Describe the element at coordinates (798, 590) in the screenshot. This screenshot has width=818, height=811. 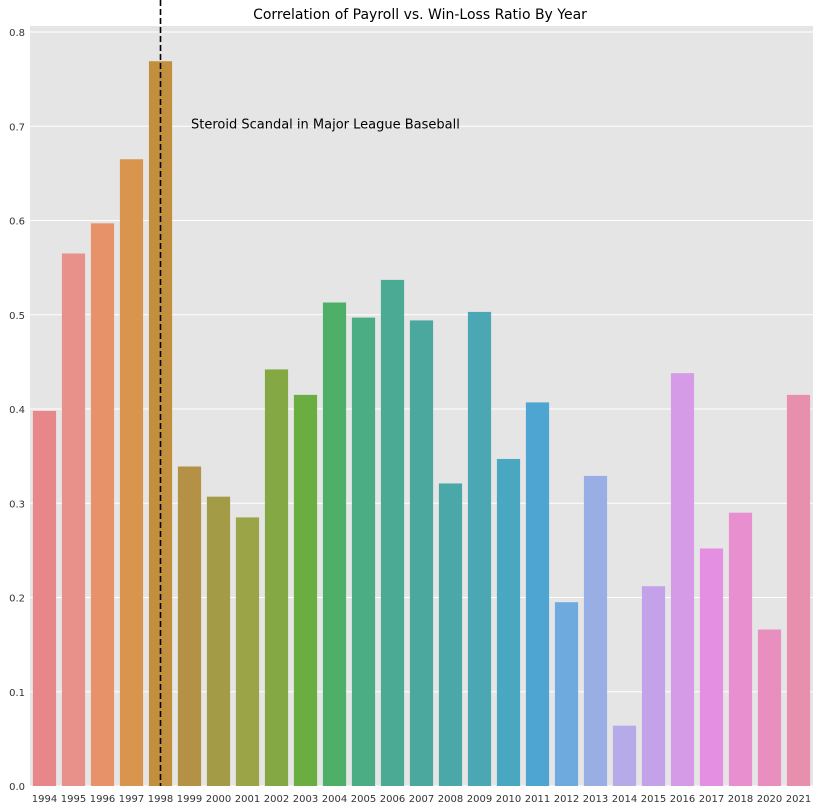
I see `bar-2021` at that location.